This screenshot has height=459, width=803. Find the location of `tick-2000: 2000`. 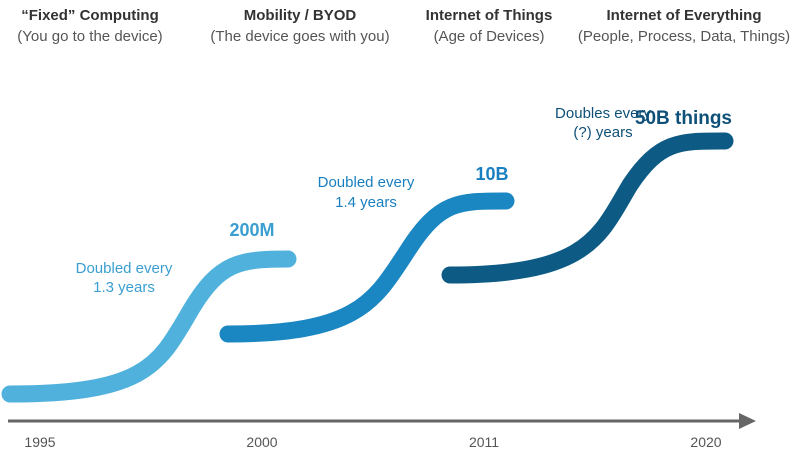

tick-2000: 2000 is located at coordinates (261, 442).